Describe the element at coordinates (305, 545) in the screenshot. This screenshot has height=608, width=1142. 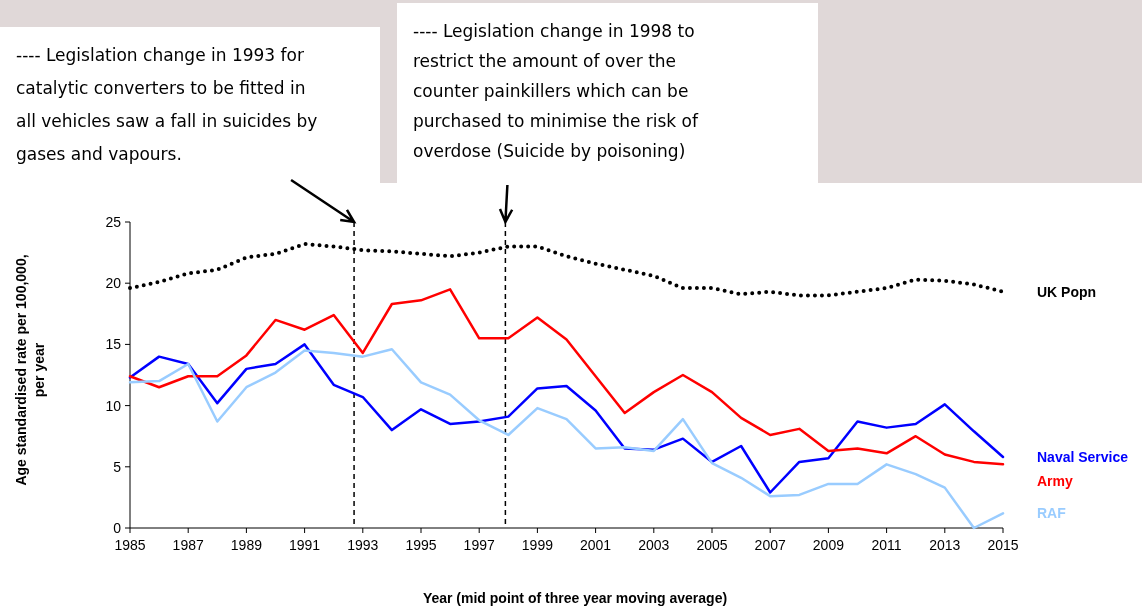
I see `x-tick-label: 1991` at that location.